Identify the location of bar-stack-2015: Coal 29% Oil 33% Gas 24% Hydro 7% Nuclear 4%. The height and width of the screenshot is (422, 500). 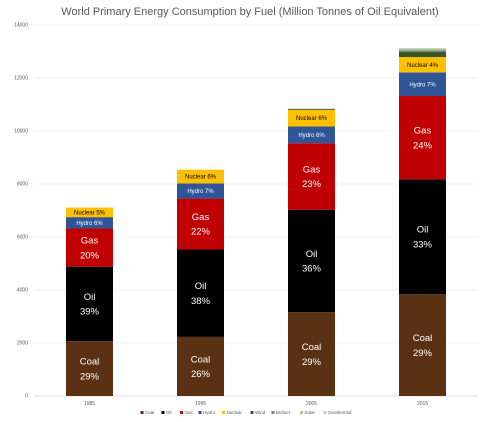
(422, 222).